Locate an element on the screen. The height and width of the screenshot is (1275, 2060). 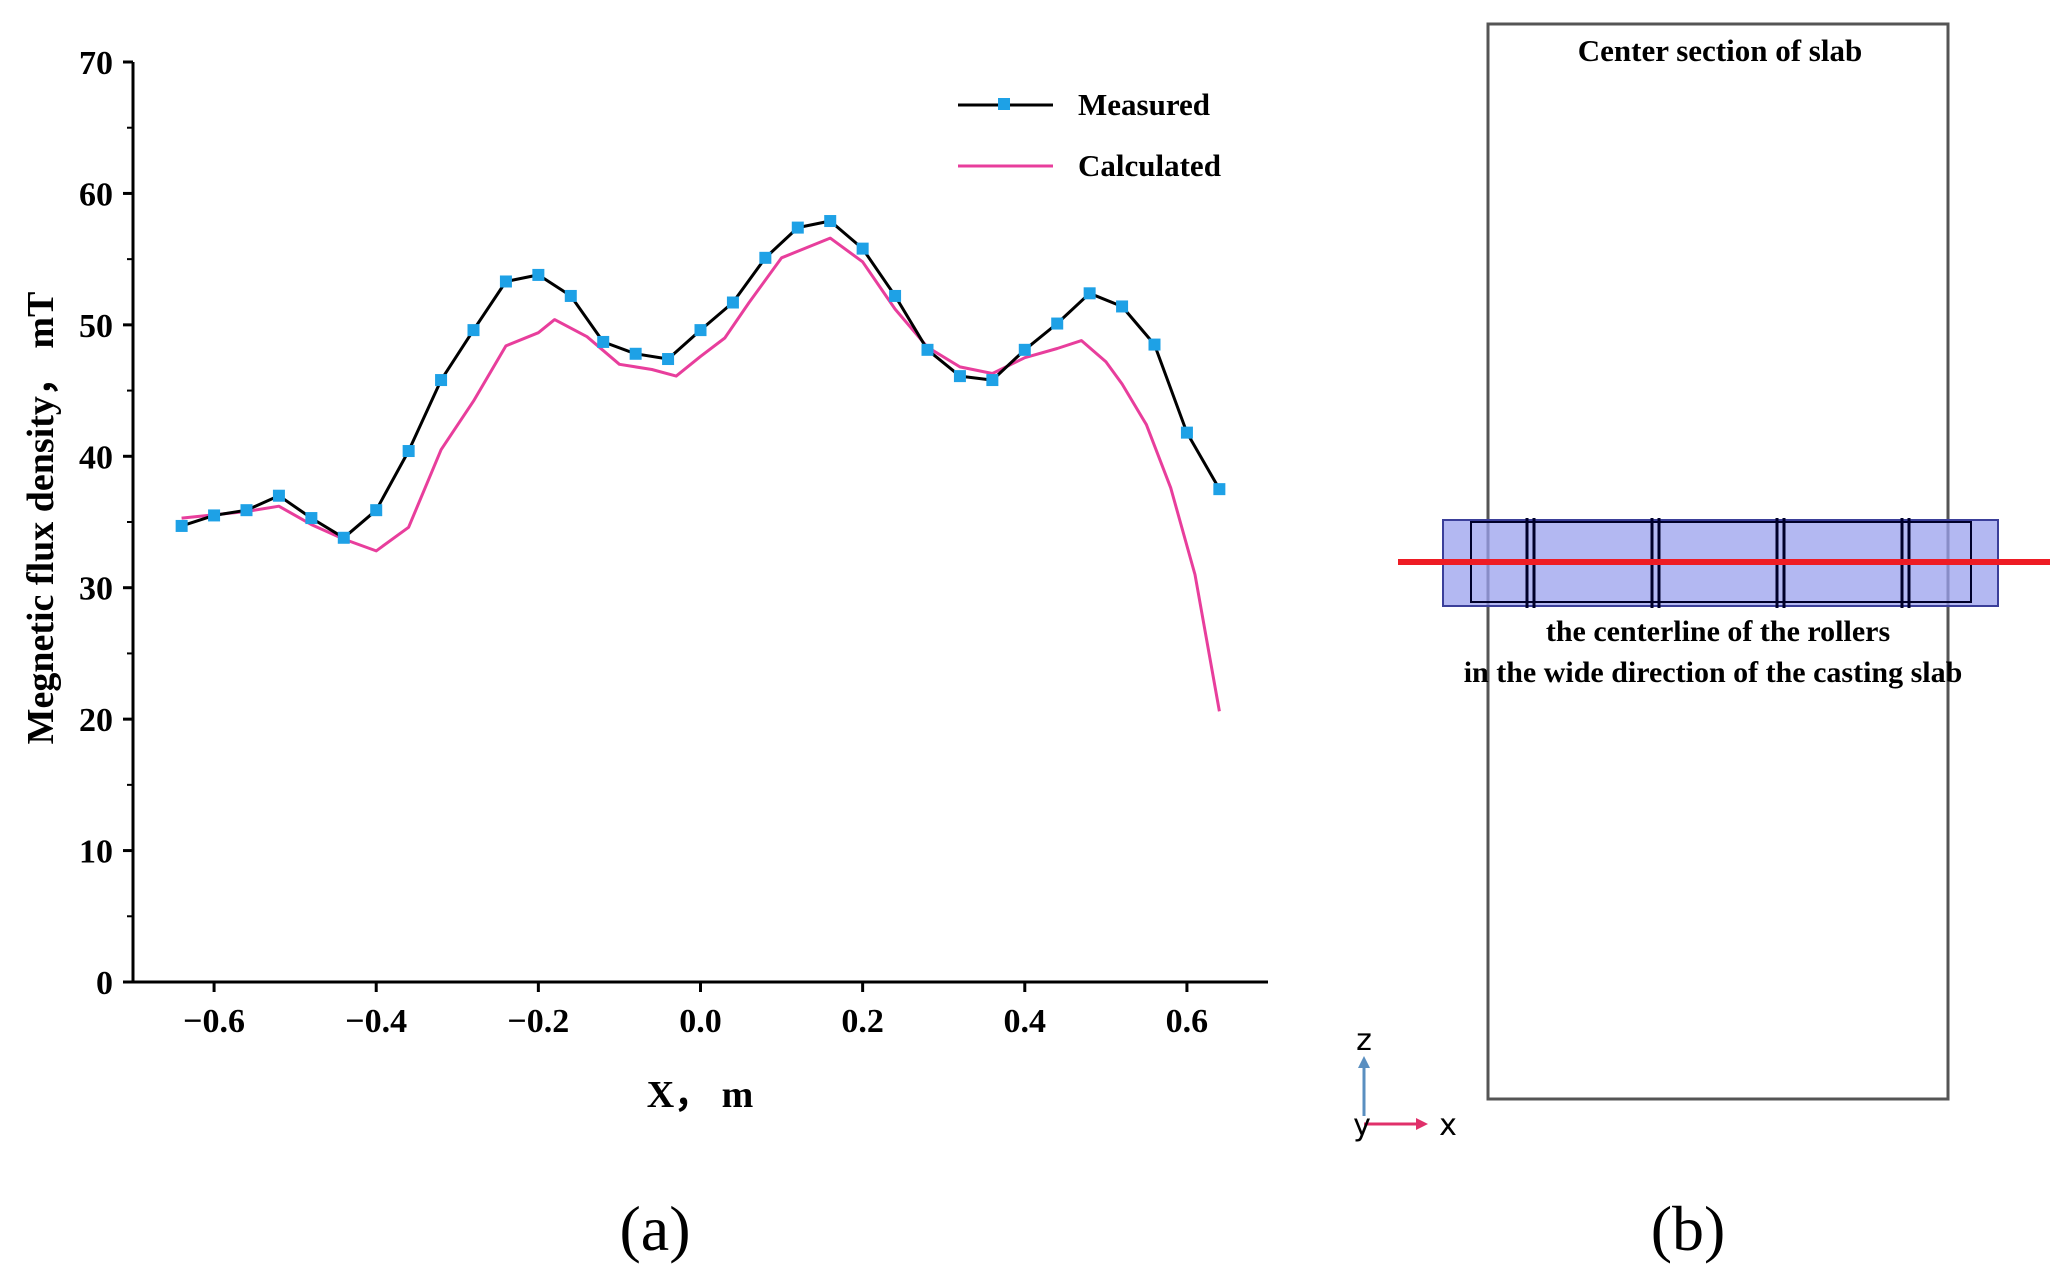
series-line-measured is located at coordinates (701, 379).